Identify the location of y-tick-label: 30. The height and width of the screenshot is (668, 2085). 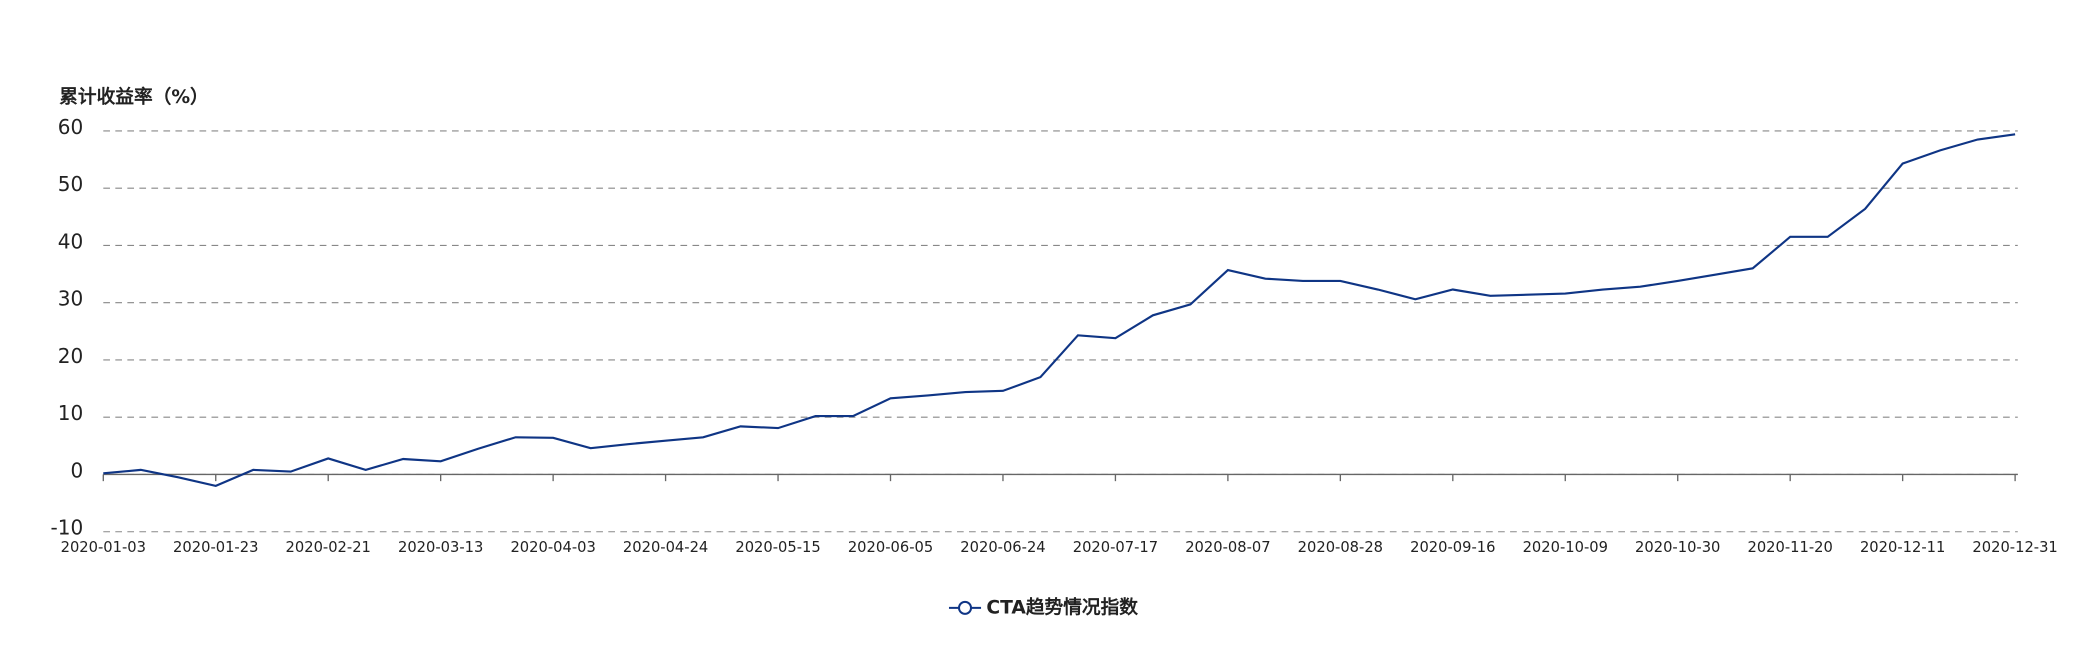
(70, 299).